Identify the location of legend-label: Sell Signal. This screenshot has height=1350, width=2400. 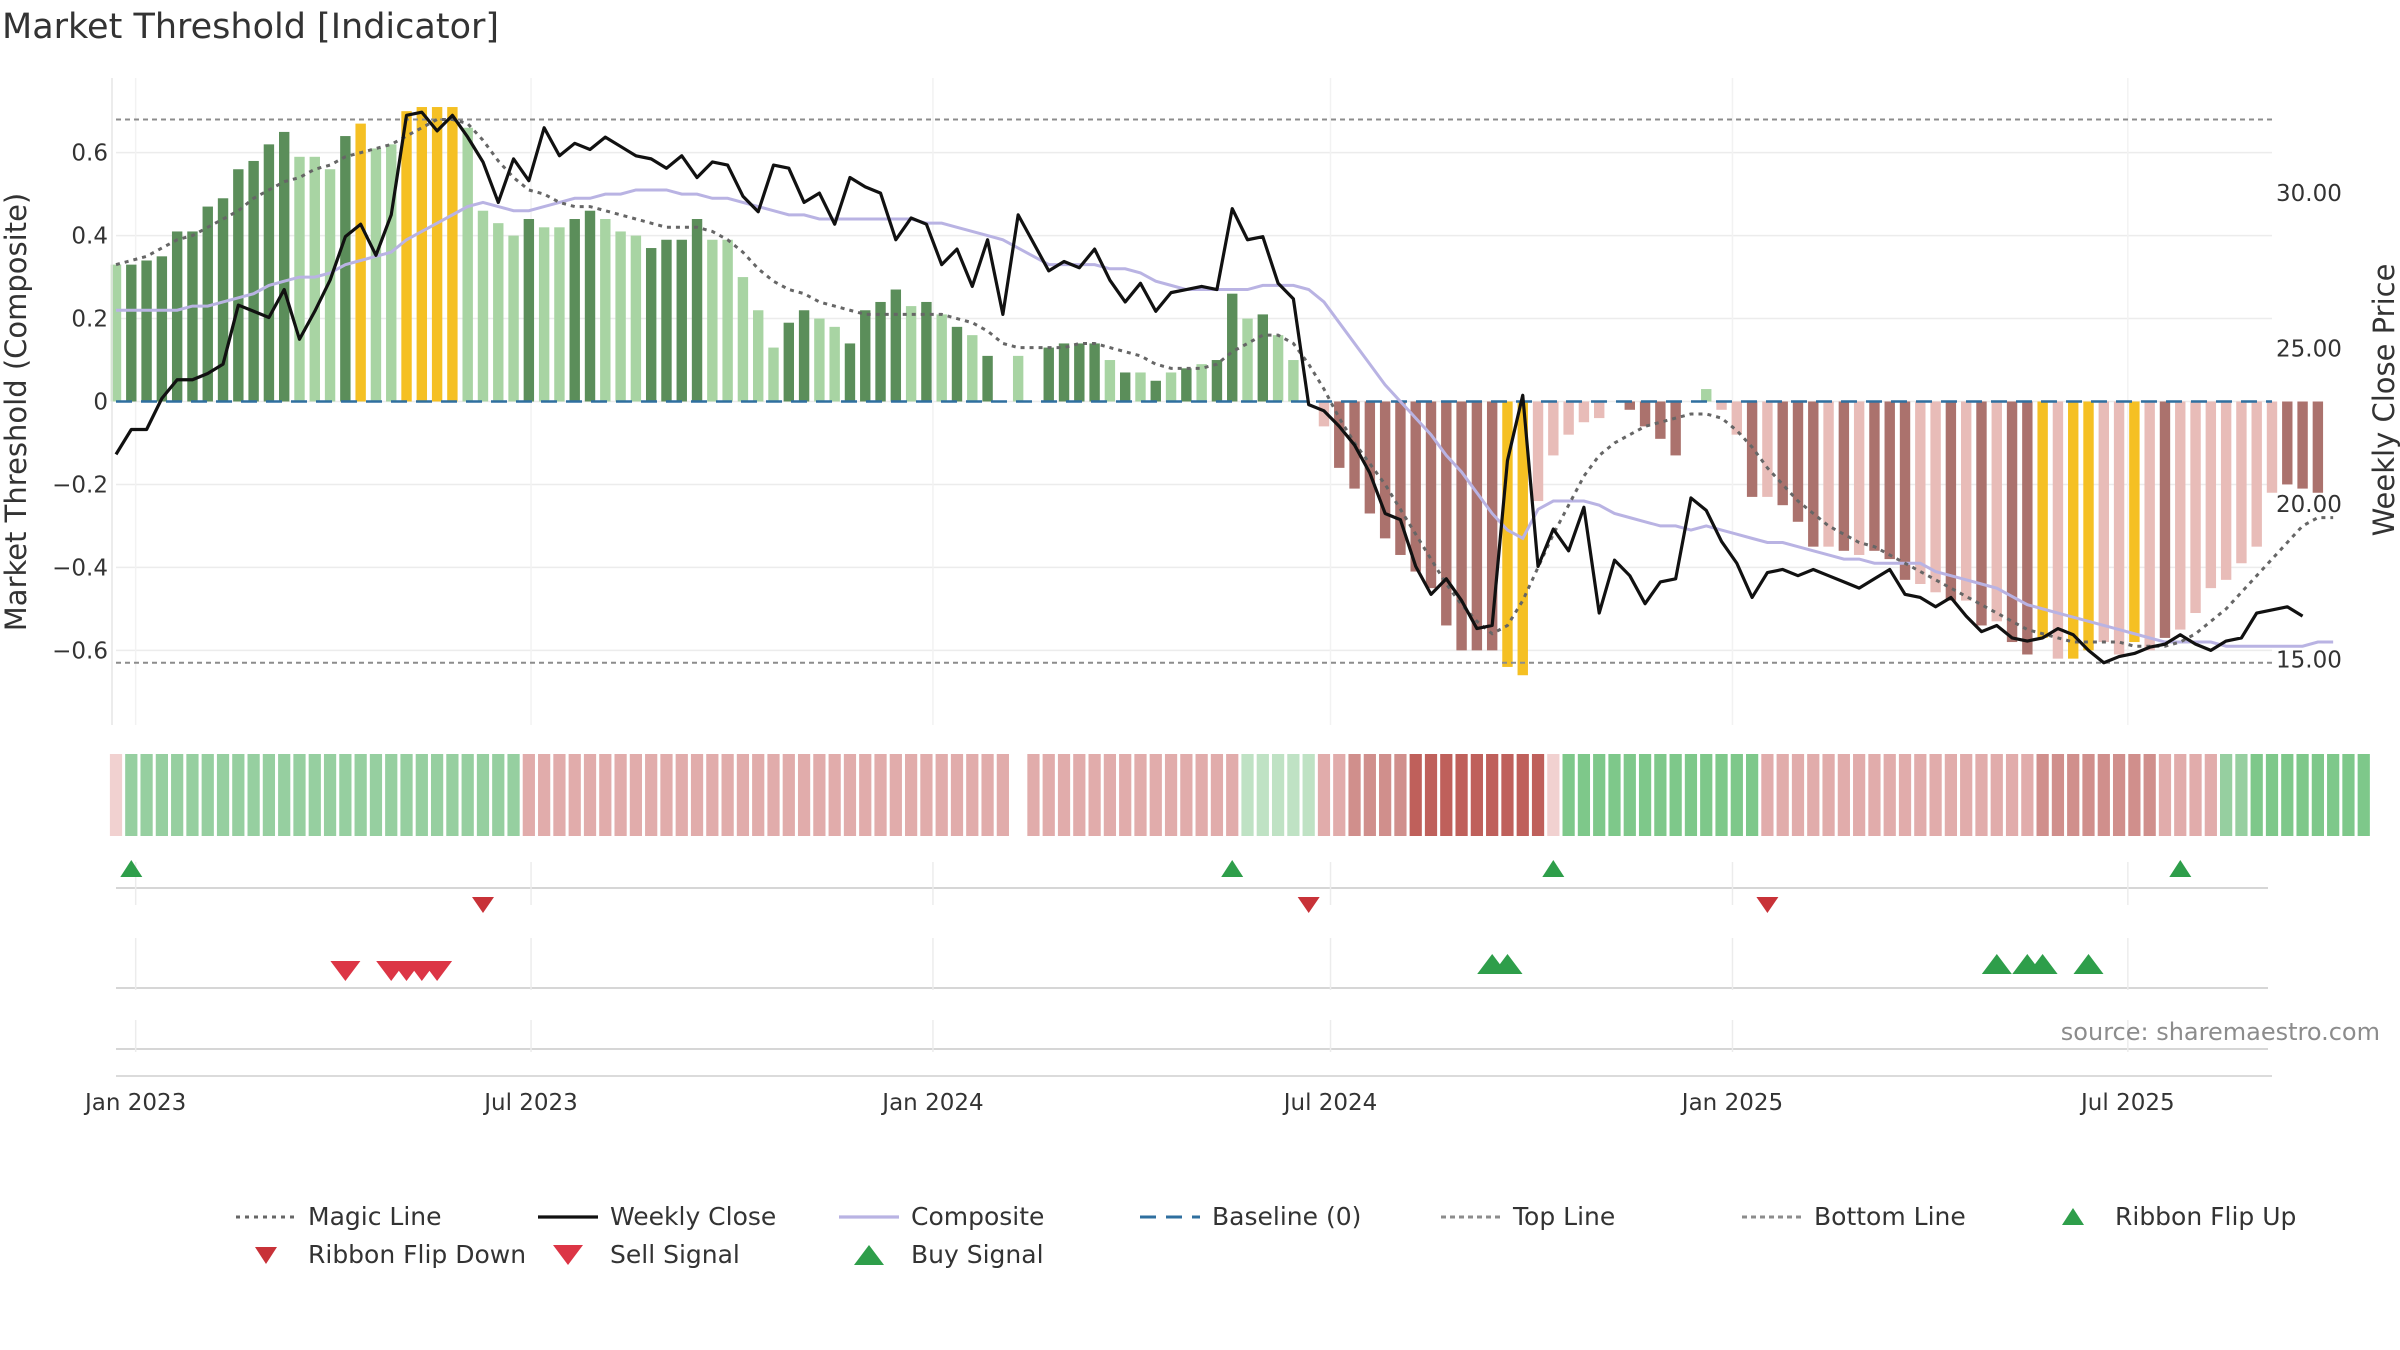
(675, 1254).